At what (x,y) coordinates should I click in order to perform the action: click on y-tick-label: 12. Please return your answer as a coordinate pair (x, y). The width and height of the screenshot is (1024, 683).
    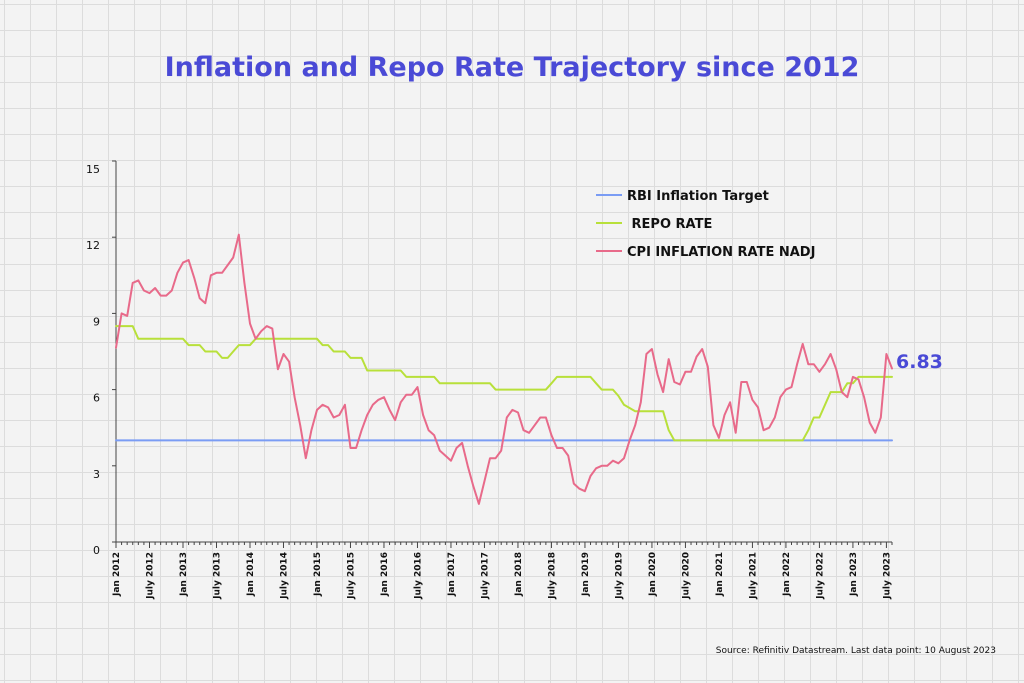
    Looking at the image, I should click on (93, 245).